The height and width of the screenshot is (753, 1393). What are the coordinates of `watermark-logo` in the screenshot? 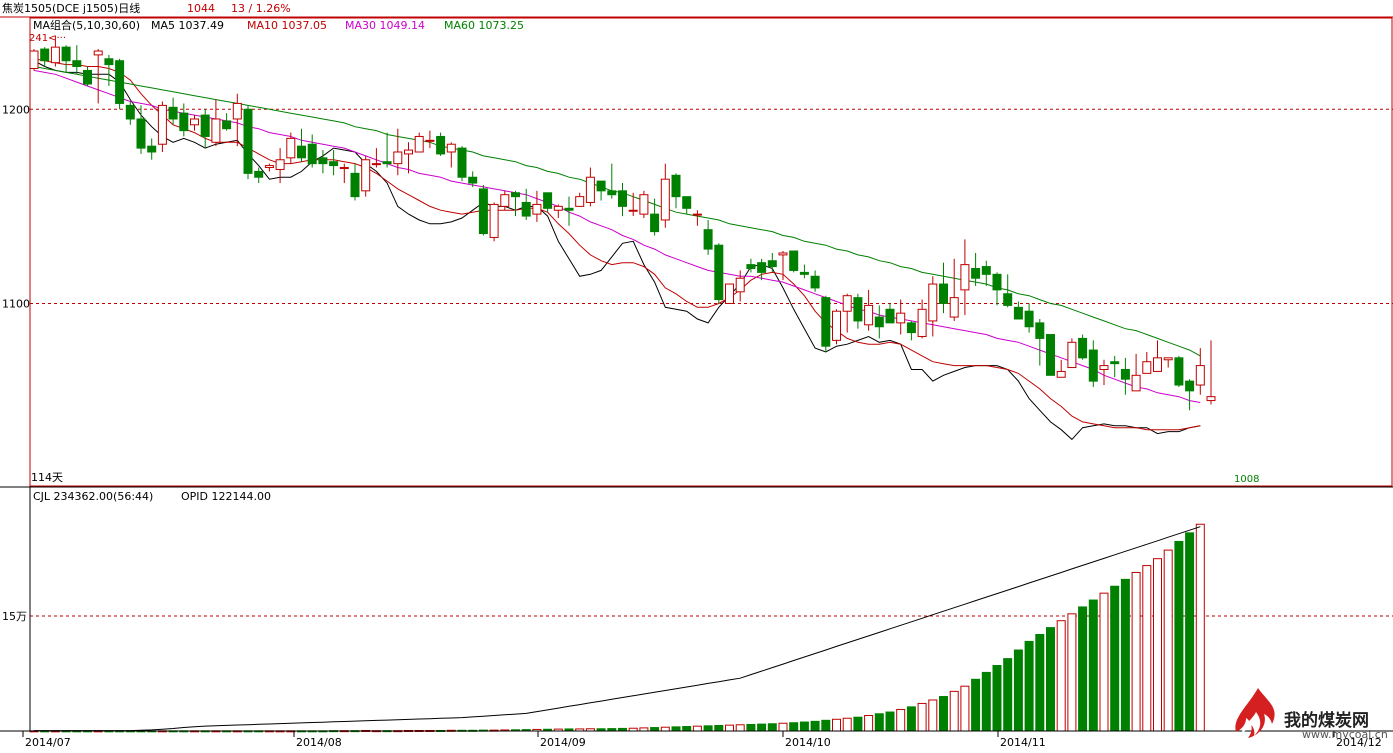 It's located at (1310, 719).